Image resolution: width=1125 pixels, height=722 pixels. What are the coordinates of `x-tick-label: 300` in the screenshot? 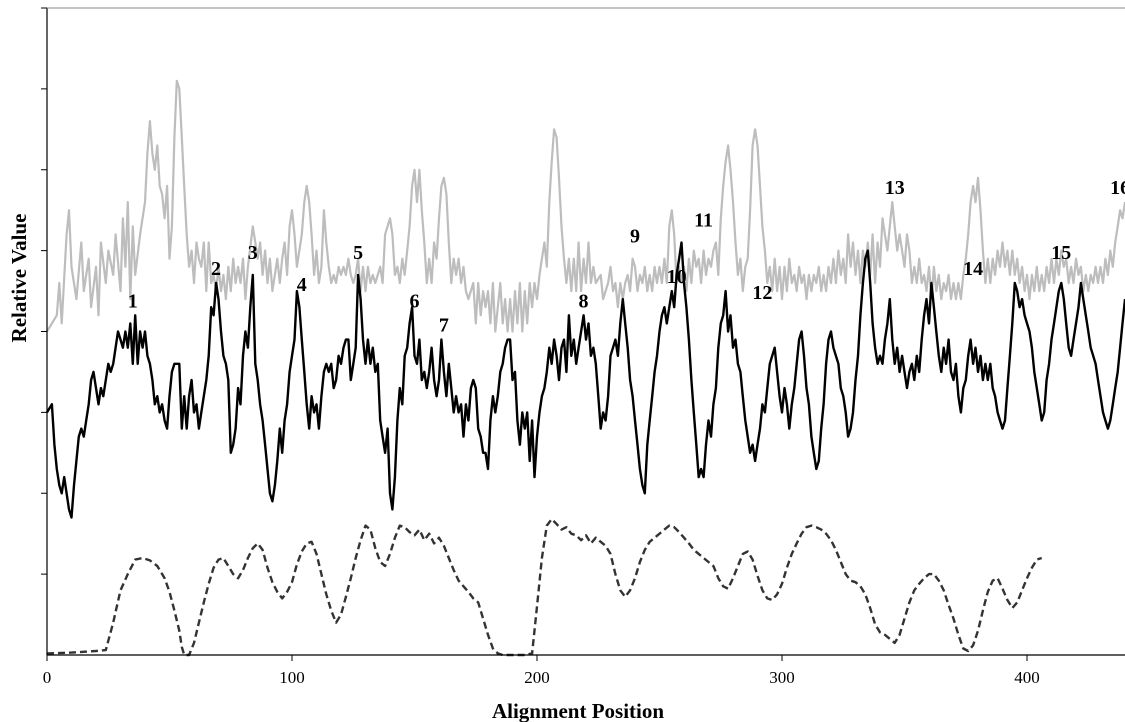 It's located at (782, 677).